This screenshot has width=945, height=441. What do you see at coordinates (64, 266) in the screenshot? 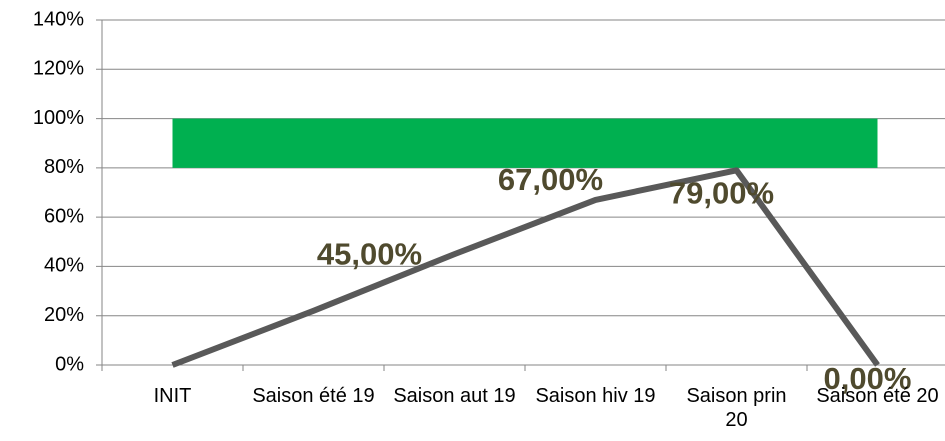
I see `y-tick-label: 40%` at bounding box center [64, 266].